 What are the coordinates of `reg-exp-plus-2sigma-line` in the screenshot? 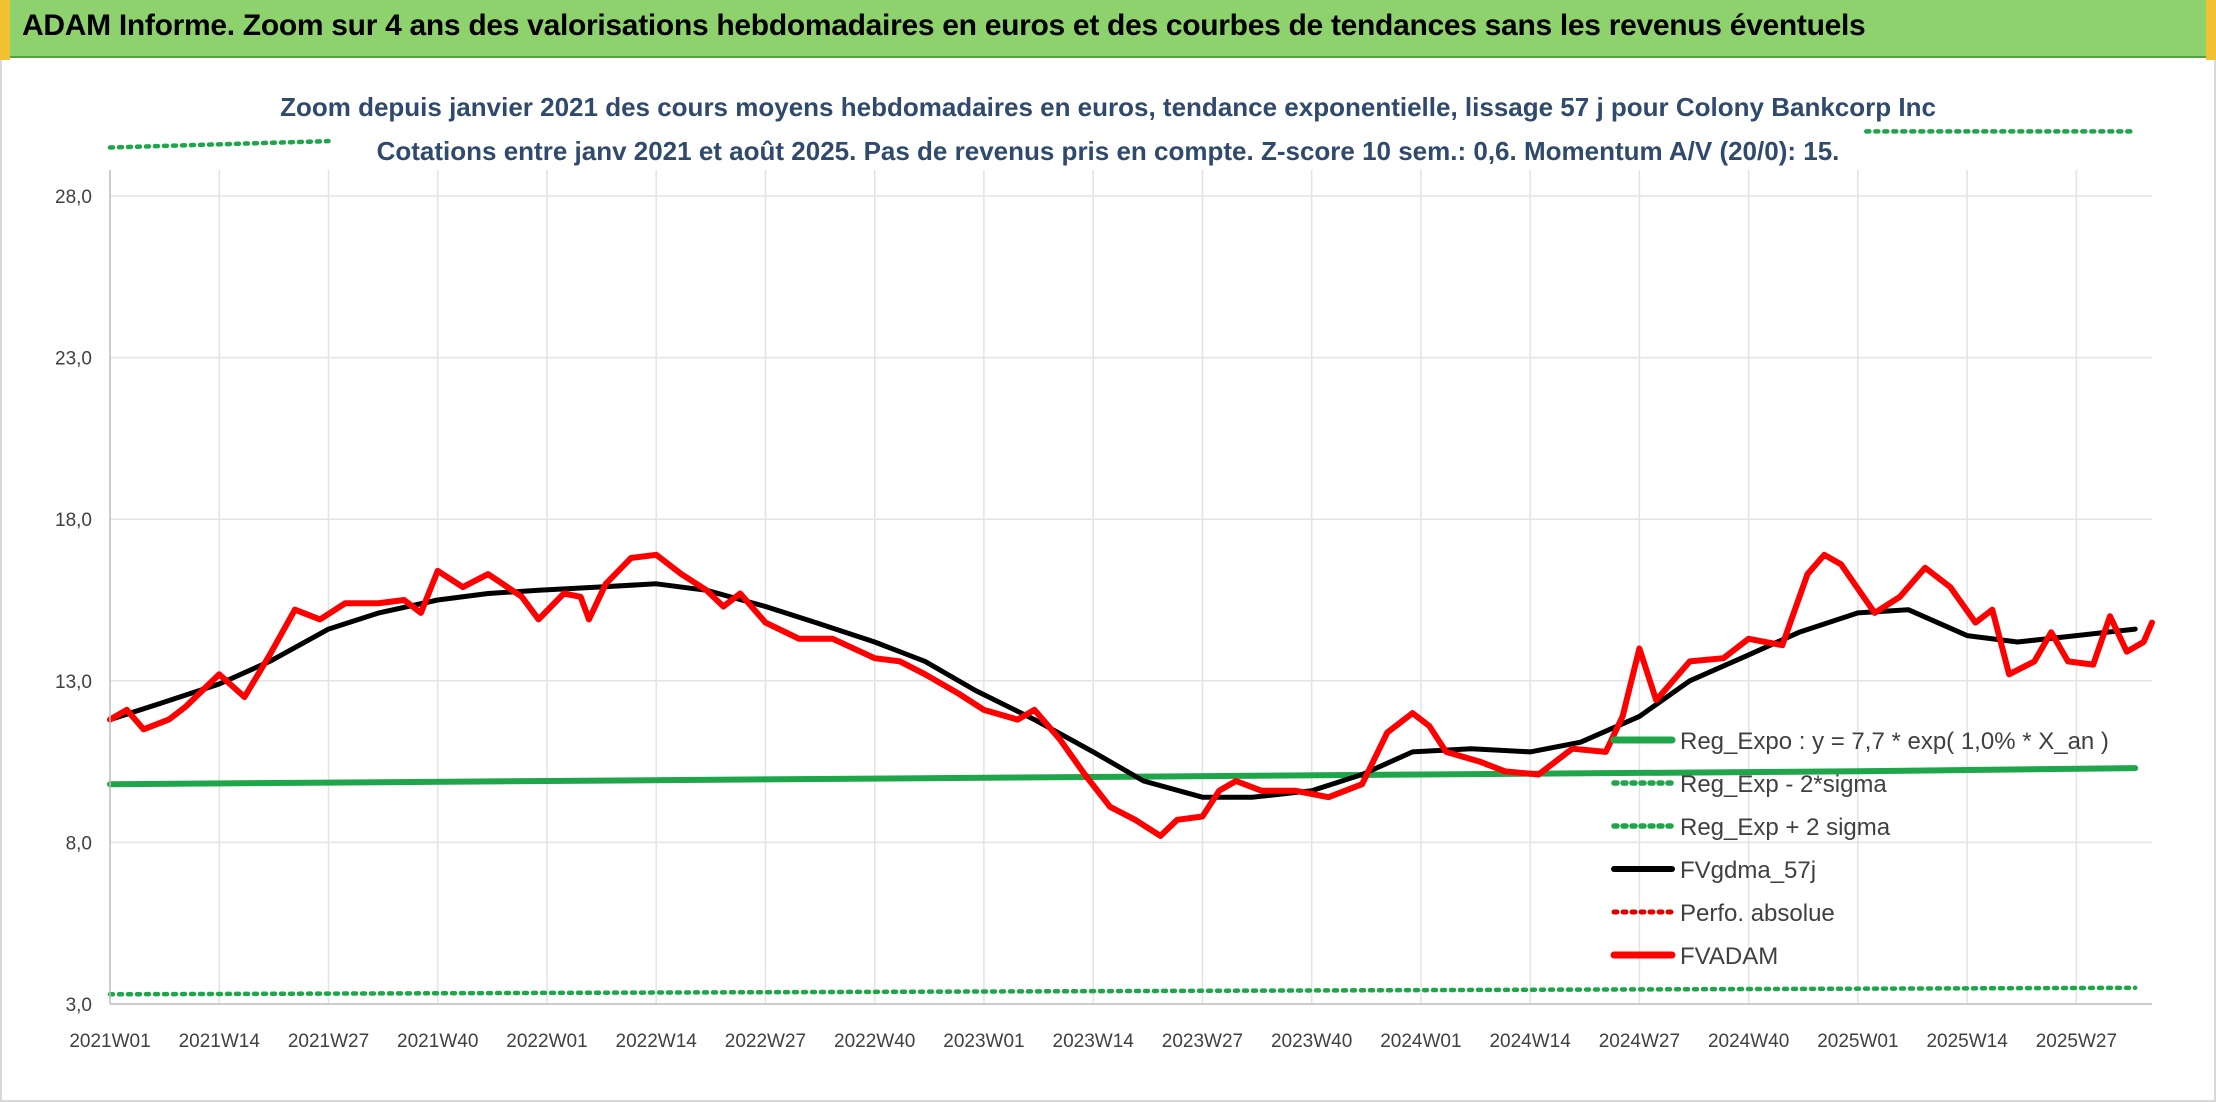 It's located at (219, 144).